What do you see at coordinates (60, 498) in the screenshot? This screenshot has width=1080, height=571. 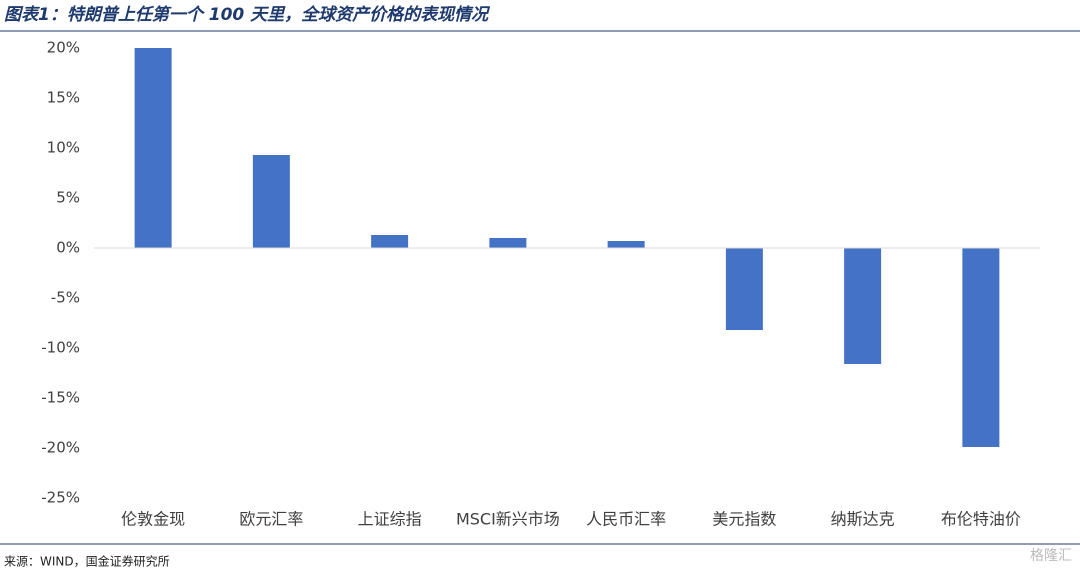 I see `y-tick-label: -25%` at bounding box center [60, 498].